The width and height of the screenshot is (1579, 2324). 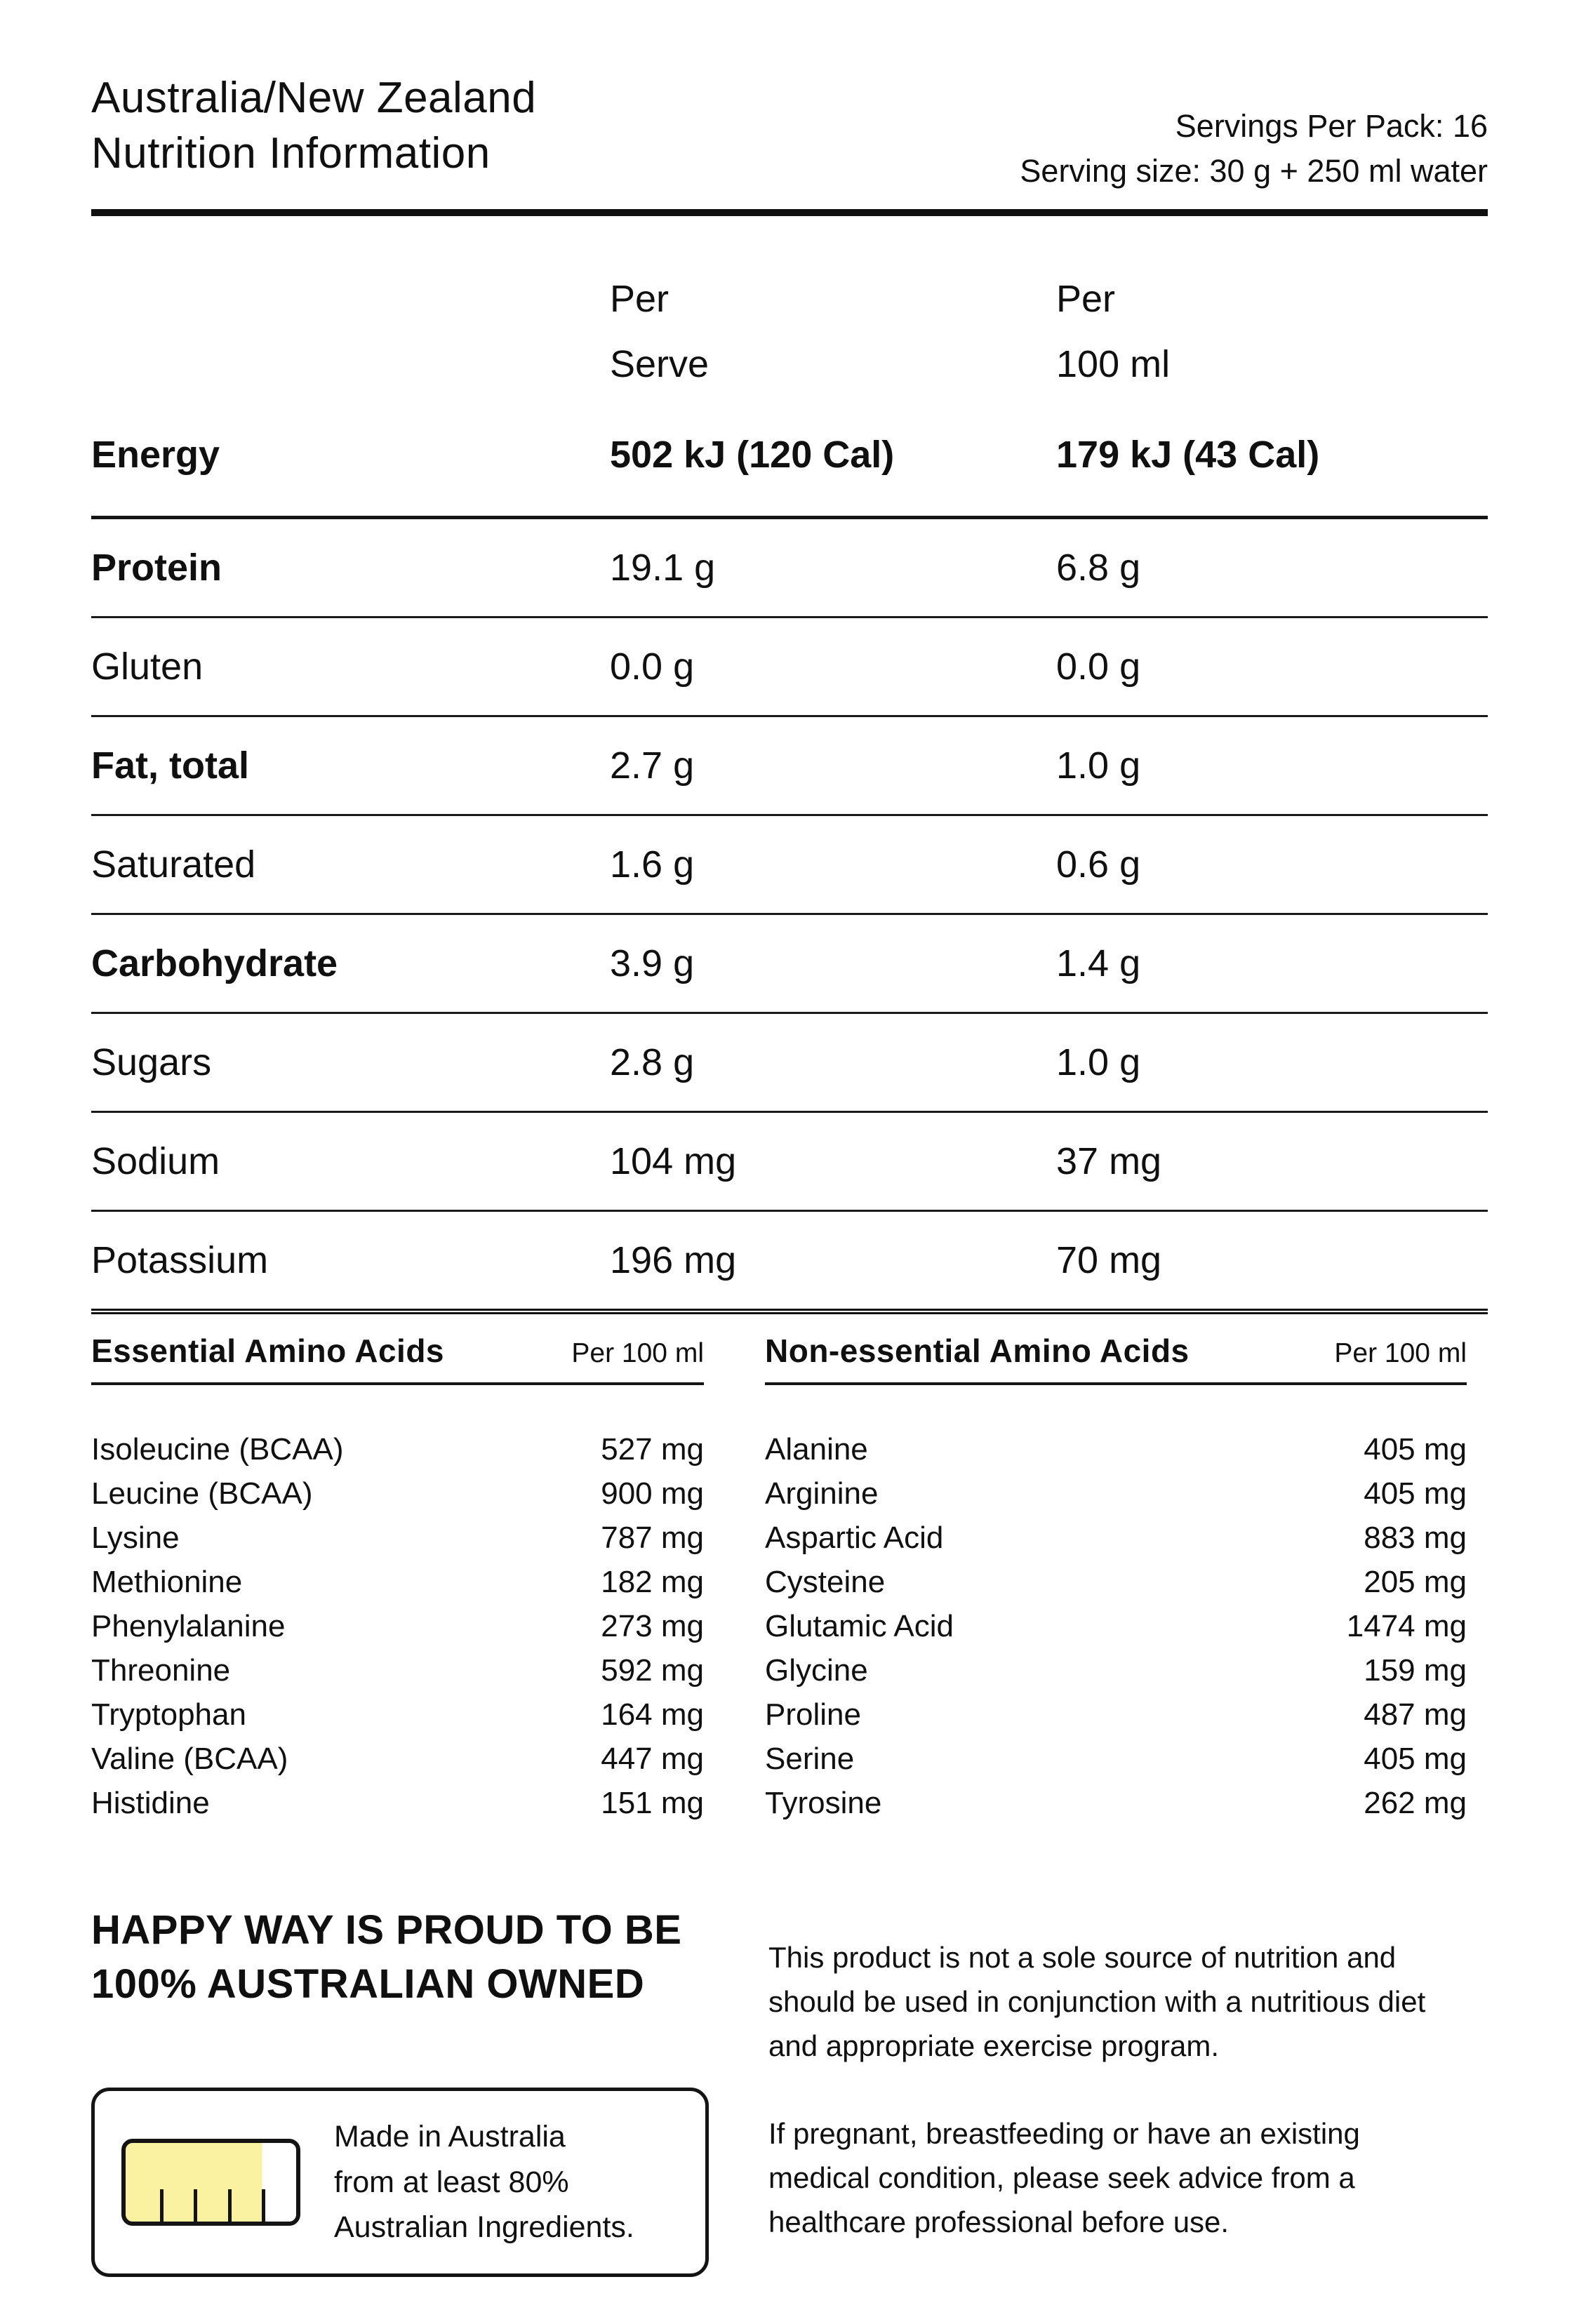 I want to click on per-100ml-value: 0.6 g, so click(x=1098, y=864).